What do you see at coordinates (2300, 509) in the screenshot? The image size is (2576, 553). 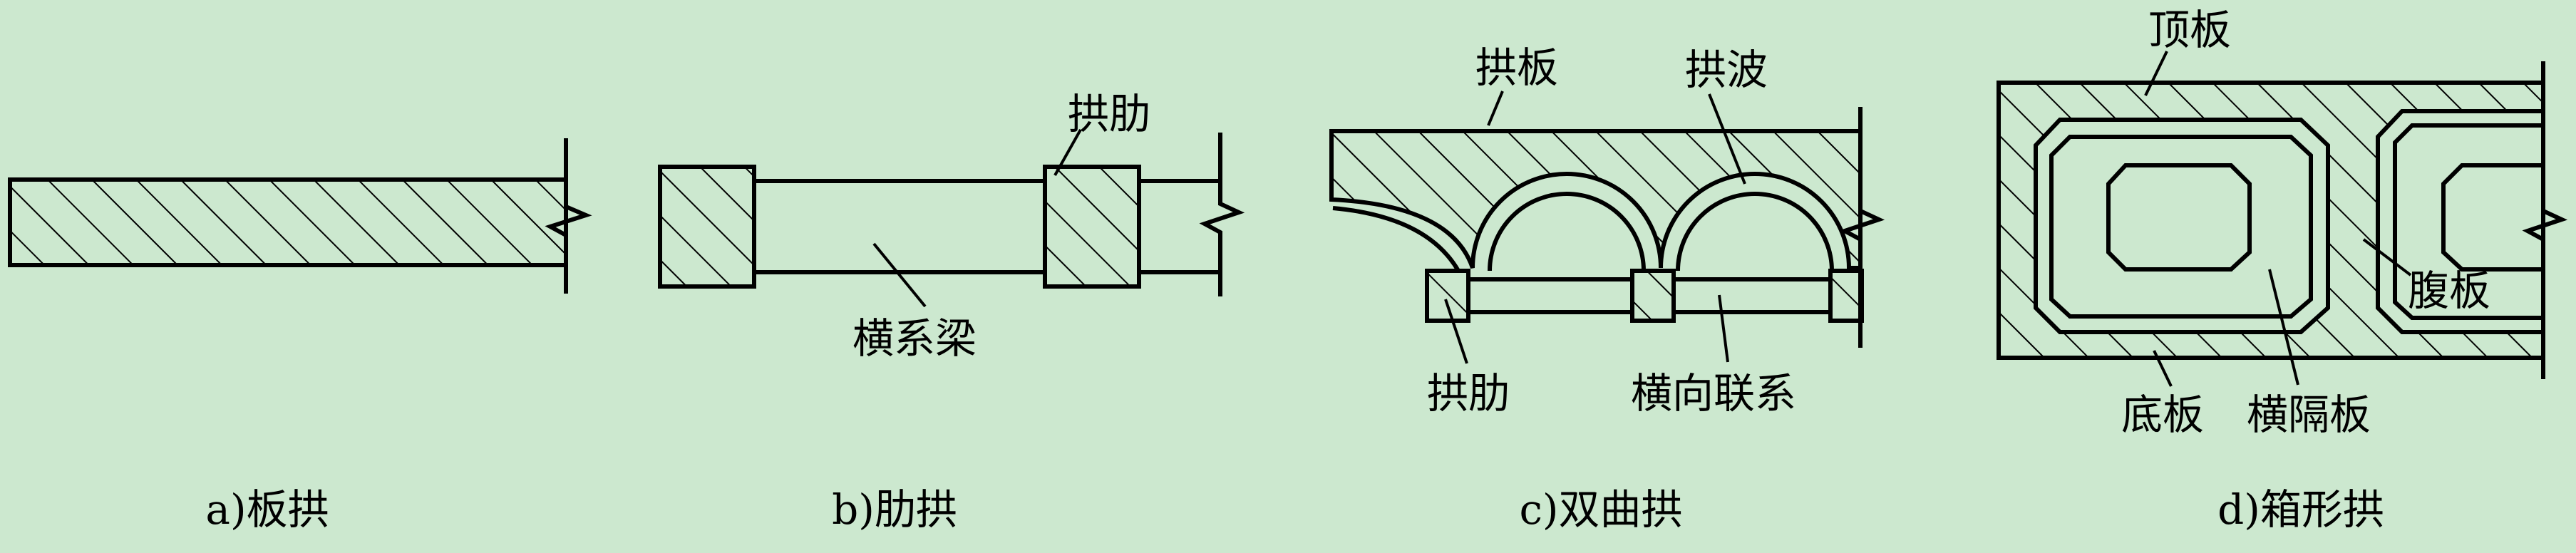 I see `caption-d: d)箱形拱` at bounding box center [2300, 509].